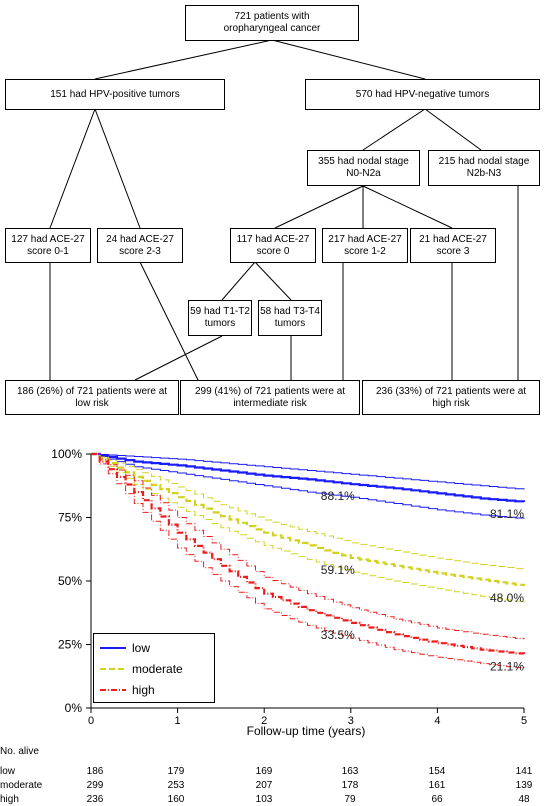  I want to click on hpv-pos-ace-0-1-box: 127 had ACE-27 score 0-1, so click(48, 245).